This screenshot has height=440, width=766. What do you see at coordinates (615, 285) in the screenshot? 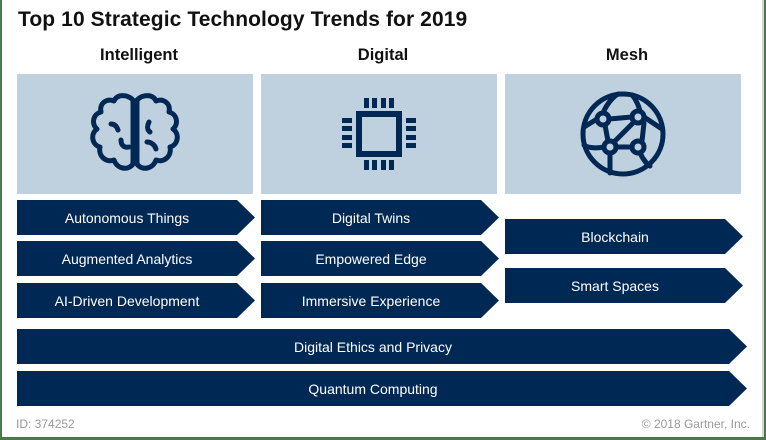
I see `trend-label: Smart Spaces` at bounding box center [615, 285].